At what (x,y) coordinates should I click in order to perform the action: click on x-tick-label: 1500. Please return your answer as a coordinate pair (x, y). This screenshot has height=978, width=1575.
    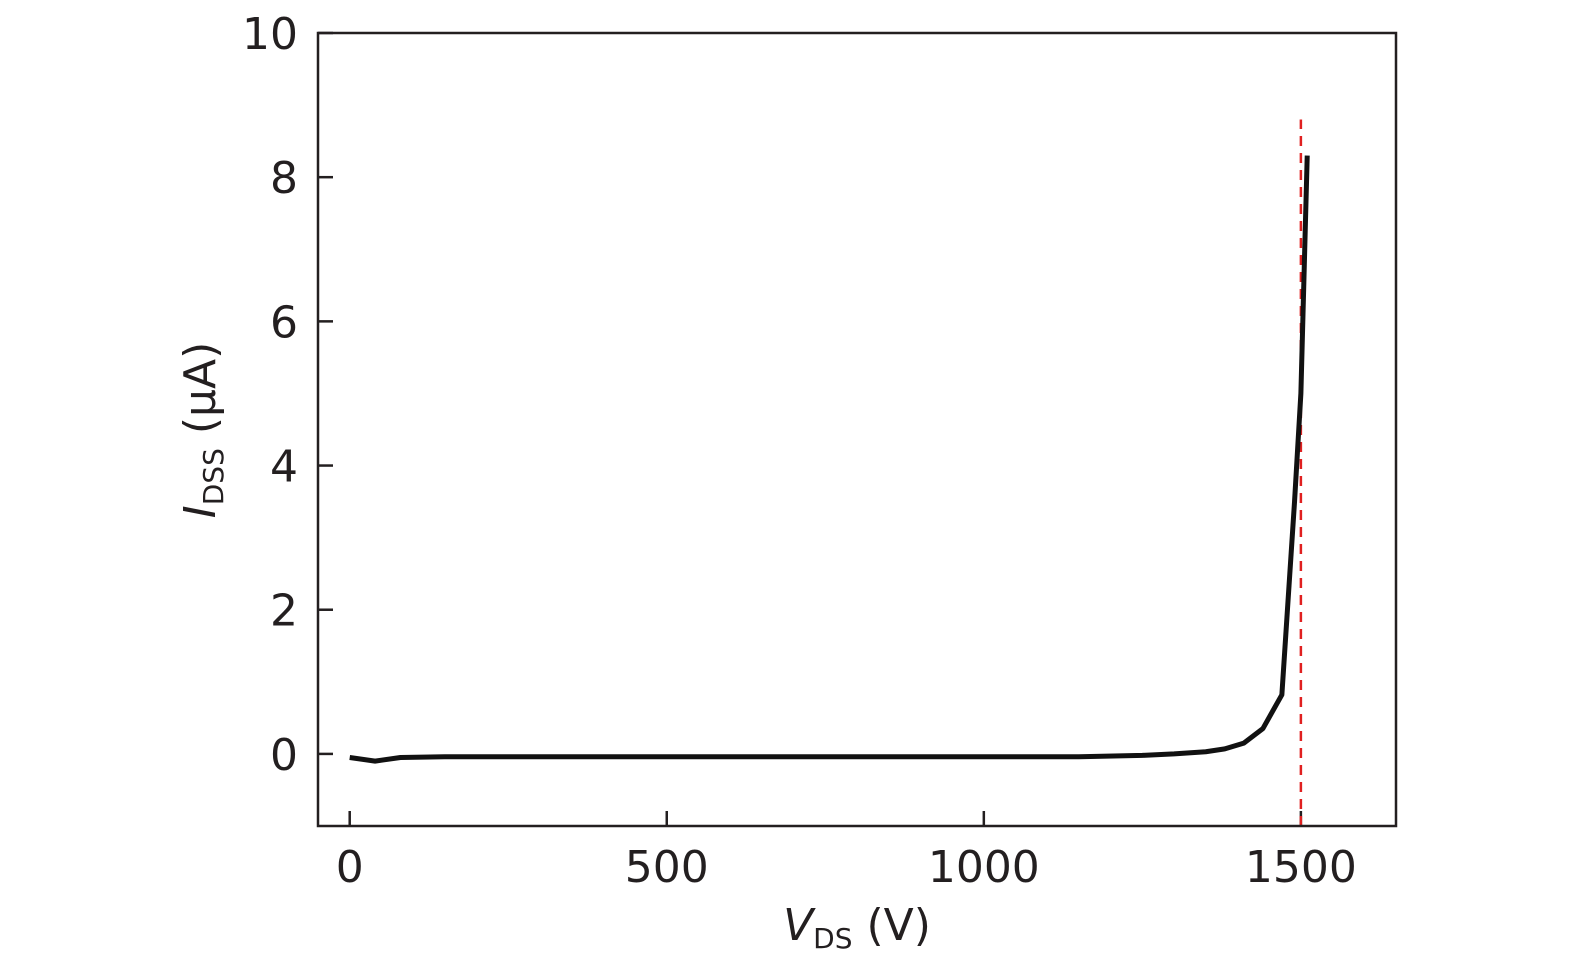
    Looking at the image, I should click on (1301, 867).